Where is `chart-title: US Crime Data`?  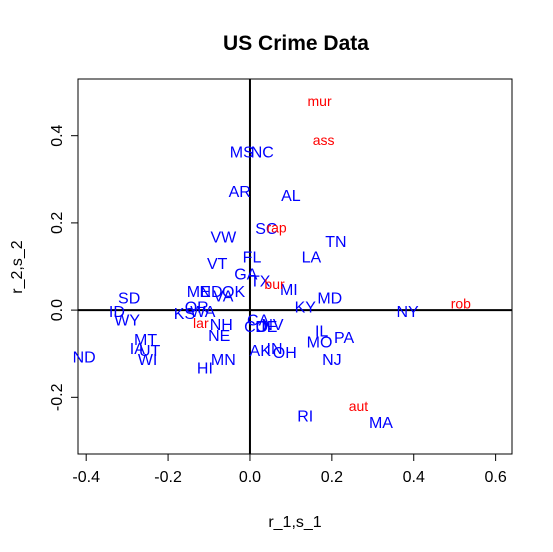
chart-title: US Crime Data is located at coordinates (296, 43).